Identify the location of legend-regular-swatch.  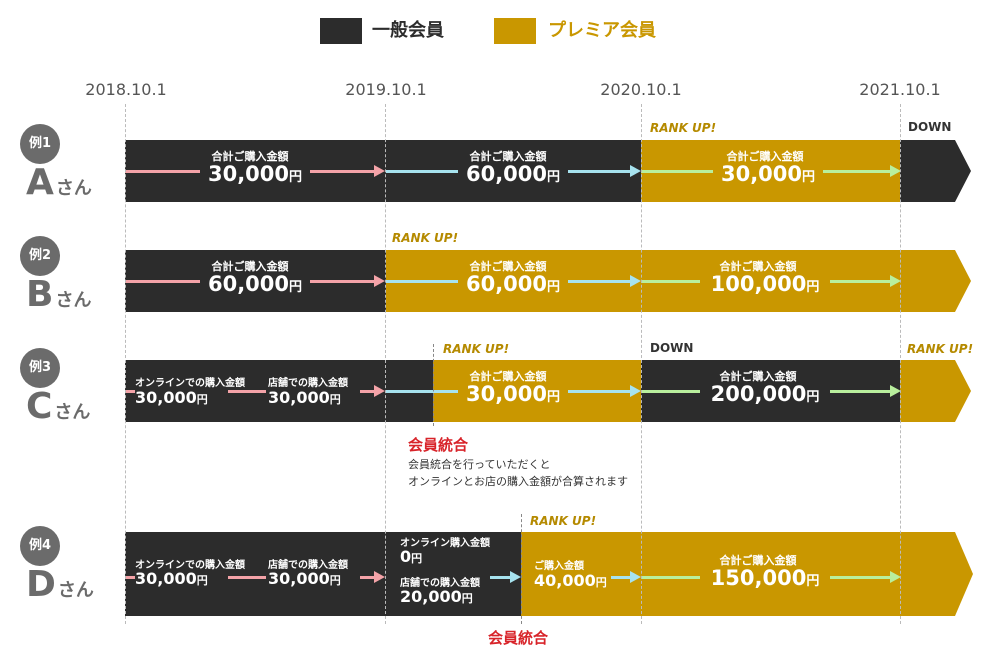
(341, 31).